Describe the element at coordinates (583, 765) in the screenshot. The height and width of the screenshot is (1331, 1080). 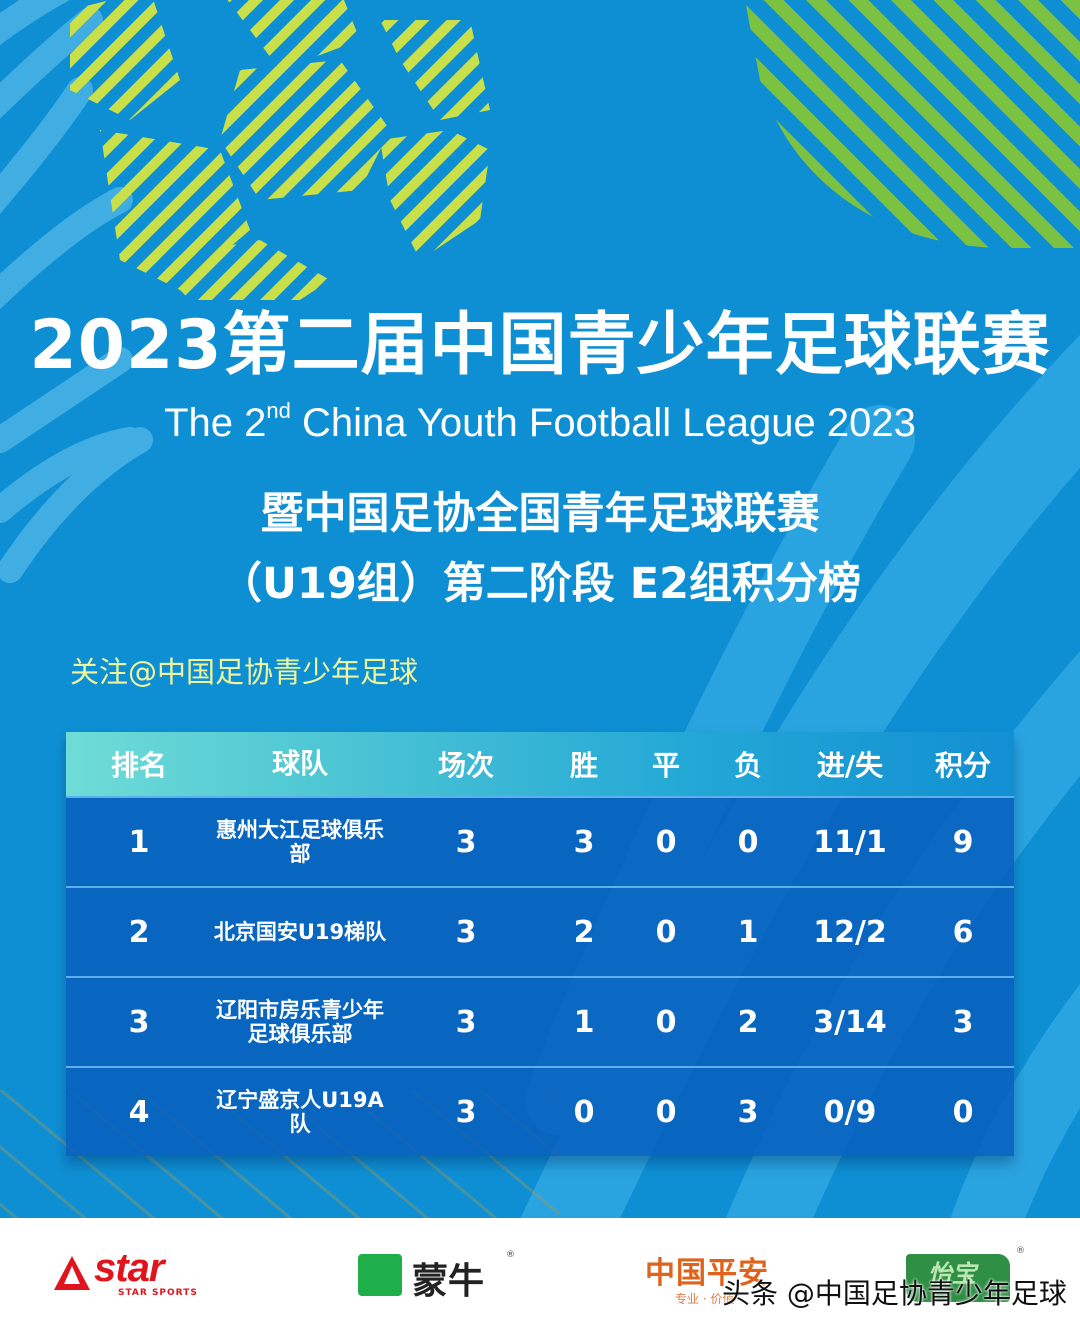
I see `column-header-won: 胜` at that location.